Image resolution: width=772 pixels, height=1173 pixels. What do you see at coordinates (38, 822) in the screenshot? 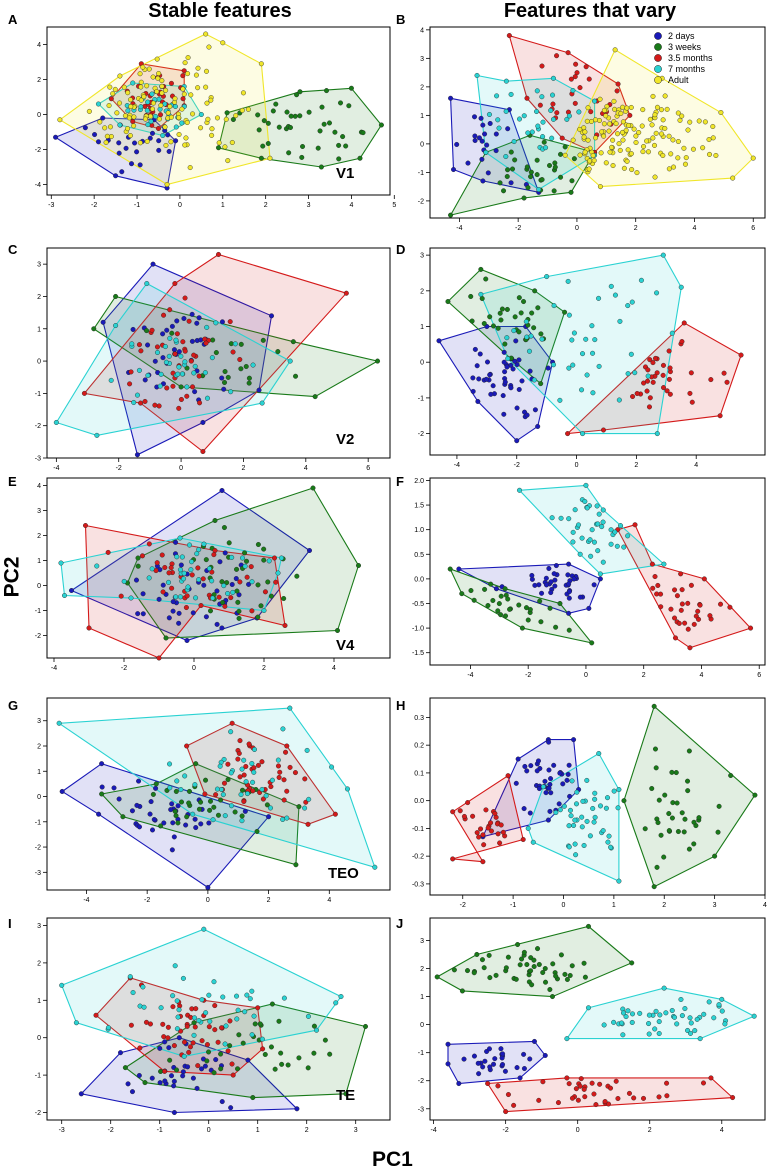
I see `y-tick-label: -1` at bounding box center [38, 822].